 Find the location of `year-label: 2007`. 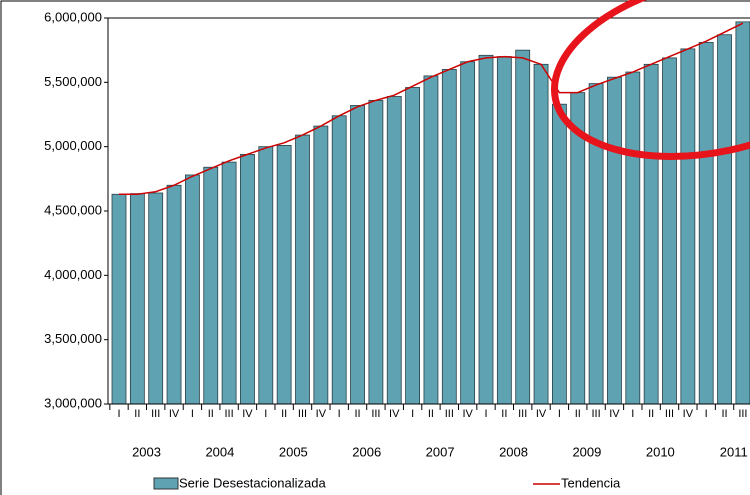

year-label: 2007 is located at coordinates (440, 451).